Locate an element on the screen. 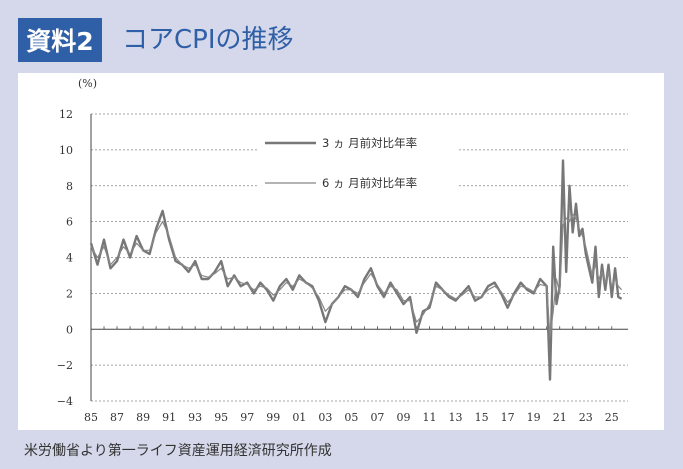 This screenshot has height=469, width=683. y-axis-unit: (%) is located at coordinates (87, 83).